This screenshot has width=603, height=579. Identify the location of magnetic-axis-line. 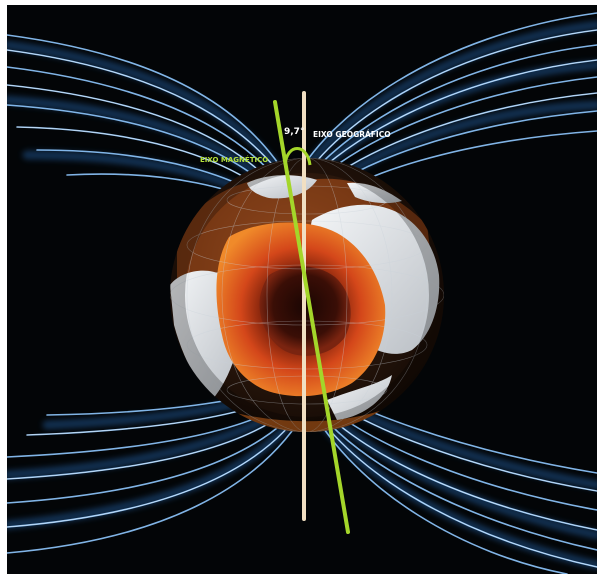
(311, 317).